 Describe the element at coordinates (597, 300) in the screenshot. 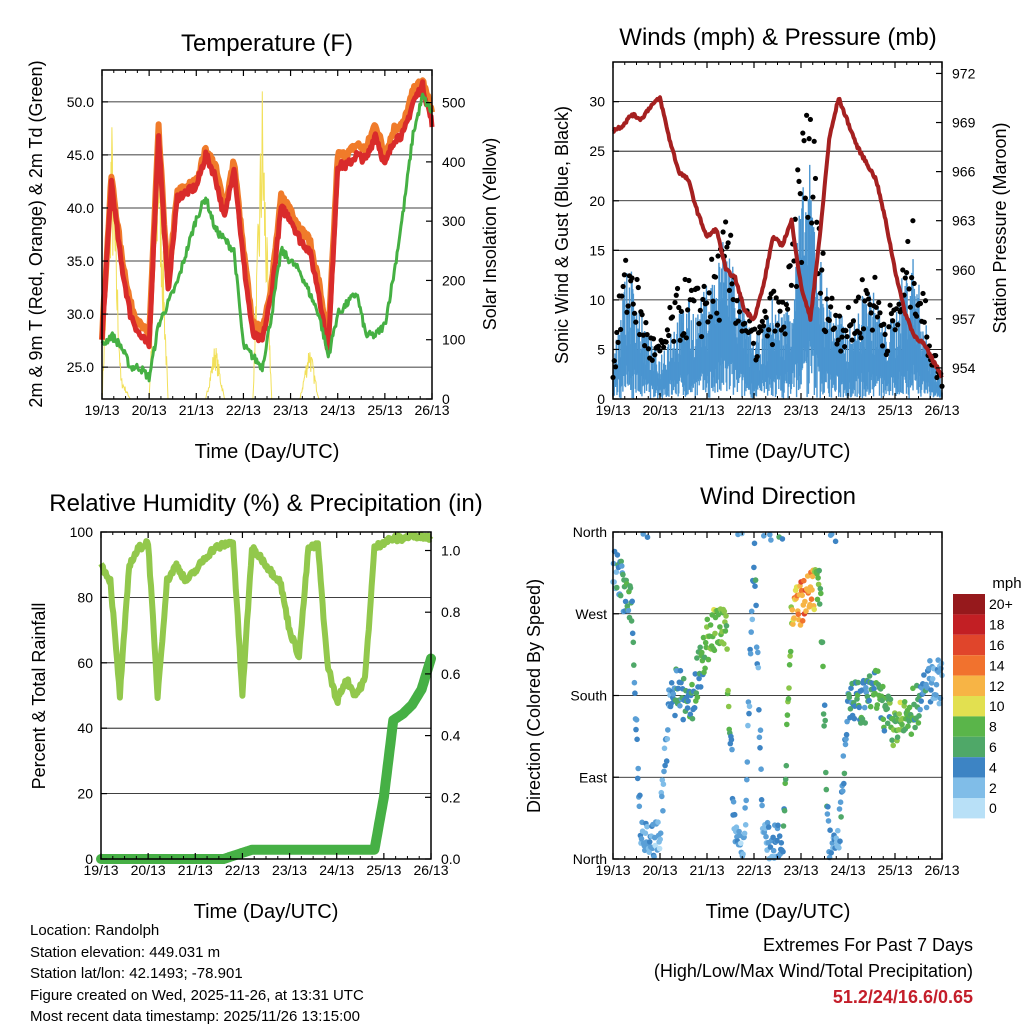

I see `y-tick-label: 10` at that location.